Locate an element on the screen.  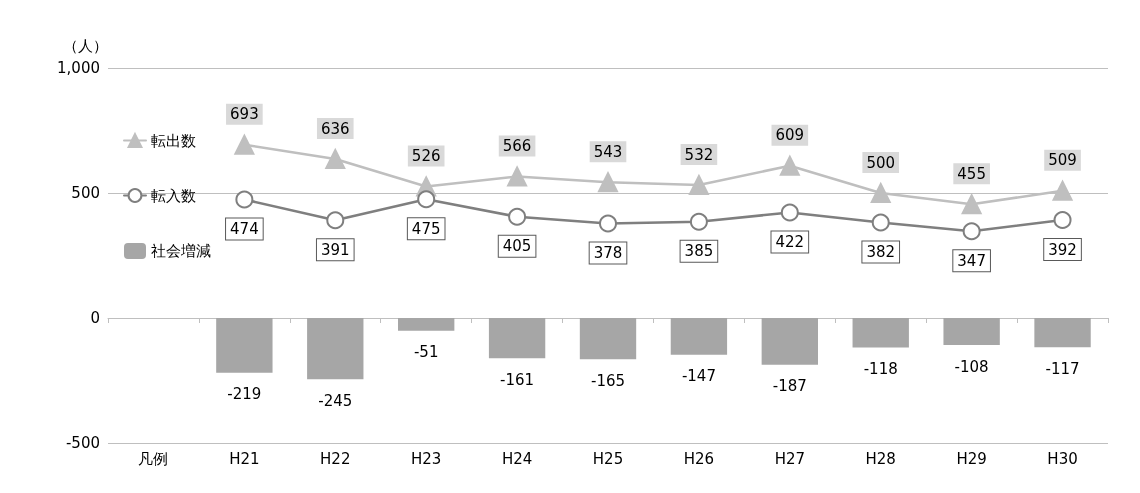
data-label: 475 is located at coordinates (426, 228).